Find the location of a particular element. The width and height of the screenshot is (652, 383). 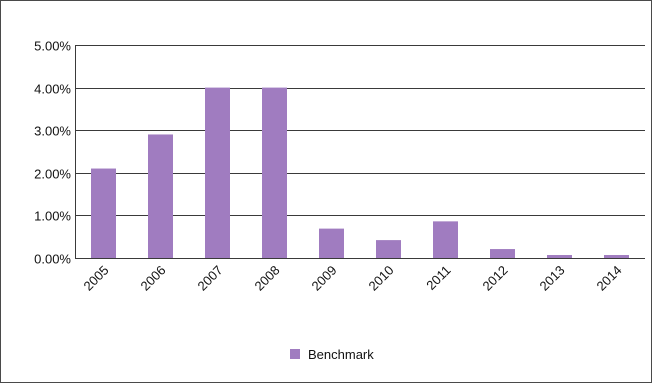

x-tick-label-2007: 2007 is located at coordinates (210, 278).